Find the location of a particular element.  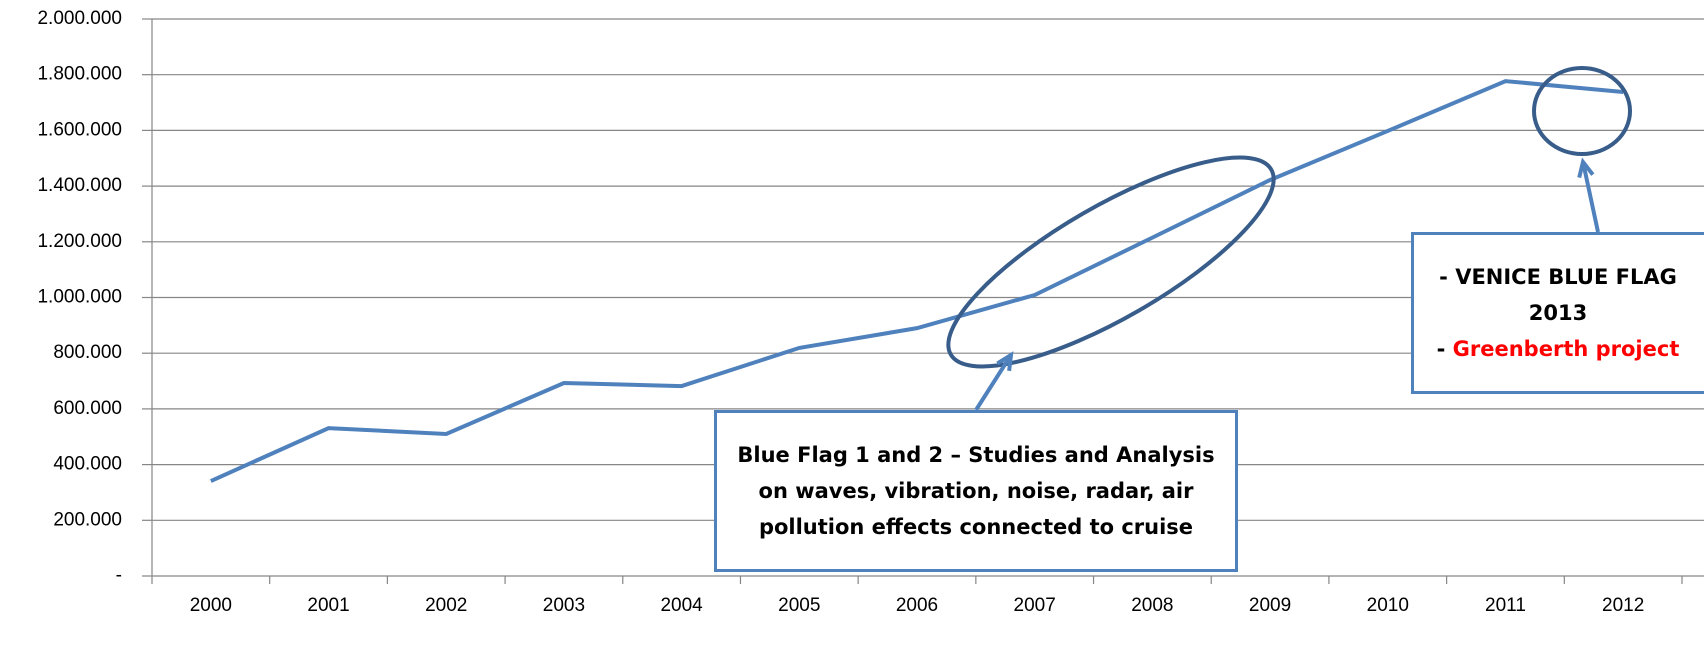

x-tick-label: 2010 is located at coordinates (1388, 605).